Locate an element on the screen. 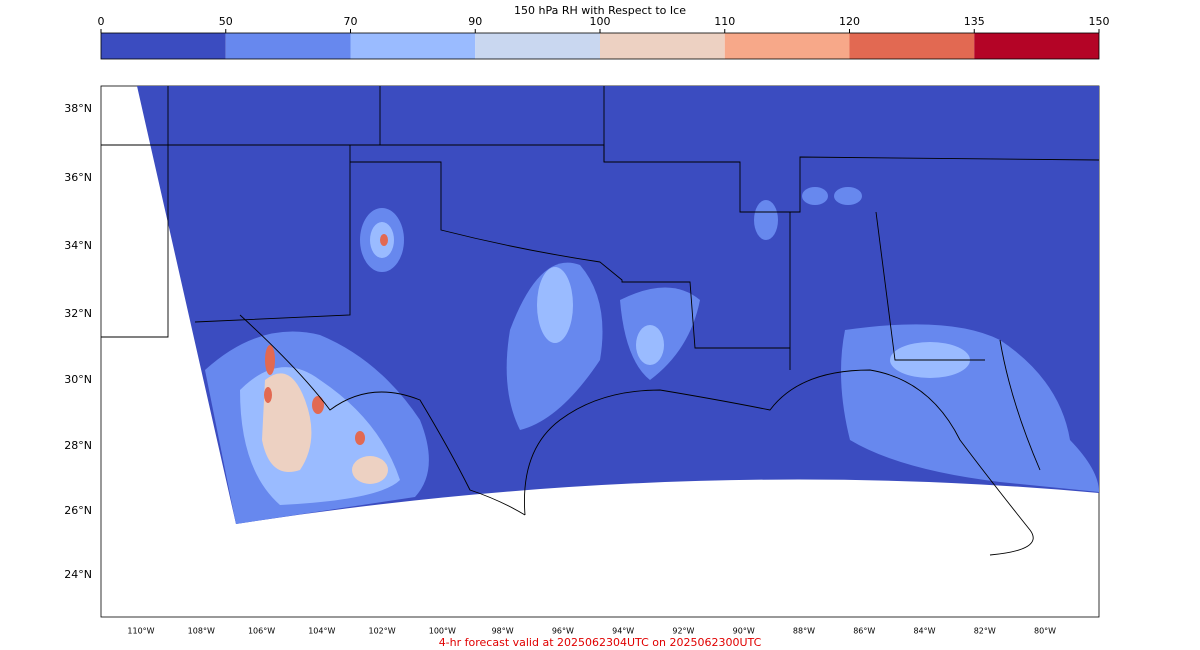 The height and width of the screenshot is (650, 1200). longitude-label: 98°W is located at coordinates (503, 631).